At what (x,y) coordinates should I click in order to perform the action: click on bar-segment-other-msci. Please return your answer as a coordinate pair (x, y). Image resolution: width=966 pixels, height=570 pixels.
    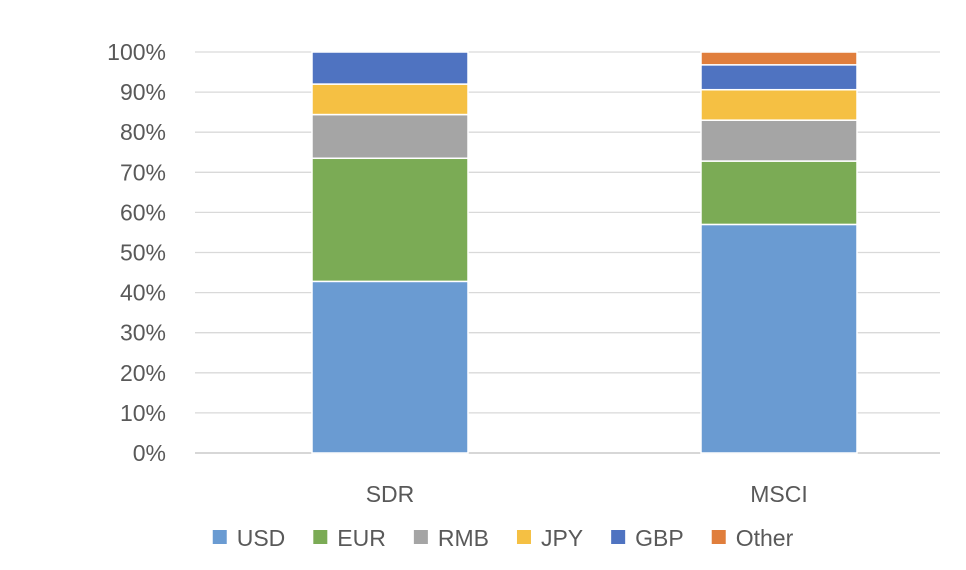
    Looking at the image, I should click on (779, 58).